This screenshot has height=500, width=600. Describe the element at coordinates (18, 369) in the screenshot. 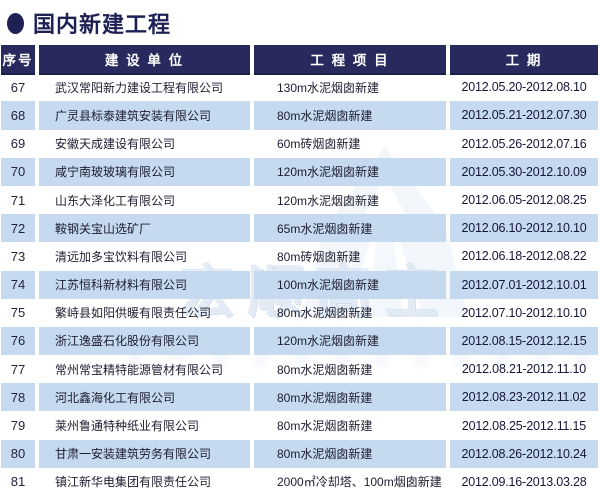

I see `row-seq: 77` at that location.